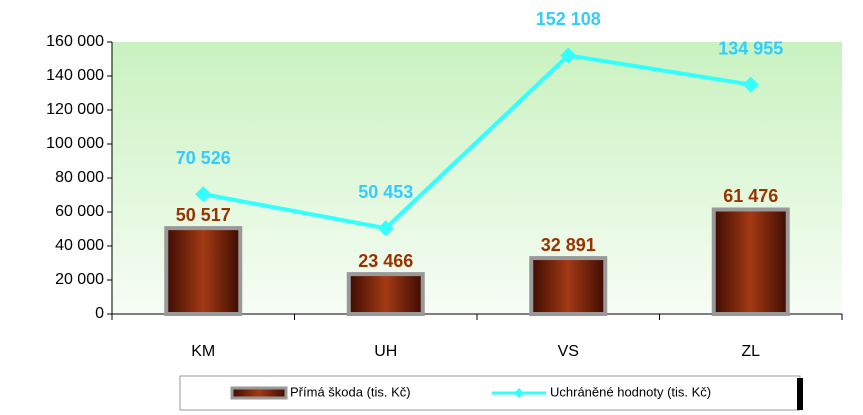 The height and width of the screenshot is (415, 863). I want to click on legend-swatch, so click(259, 393).